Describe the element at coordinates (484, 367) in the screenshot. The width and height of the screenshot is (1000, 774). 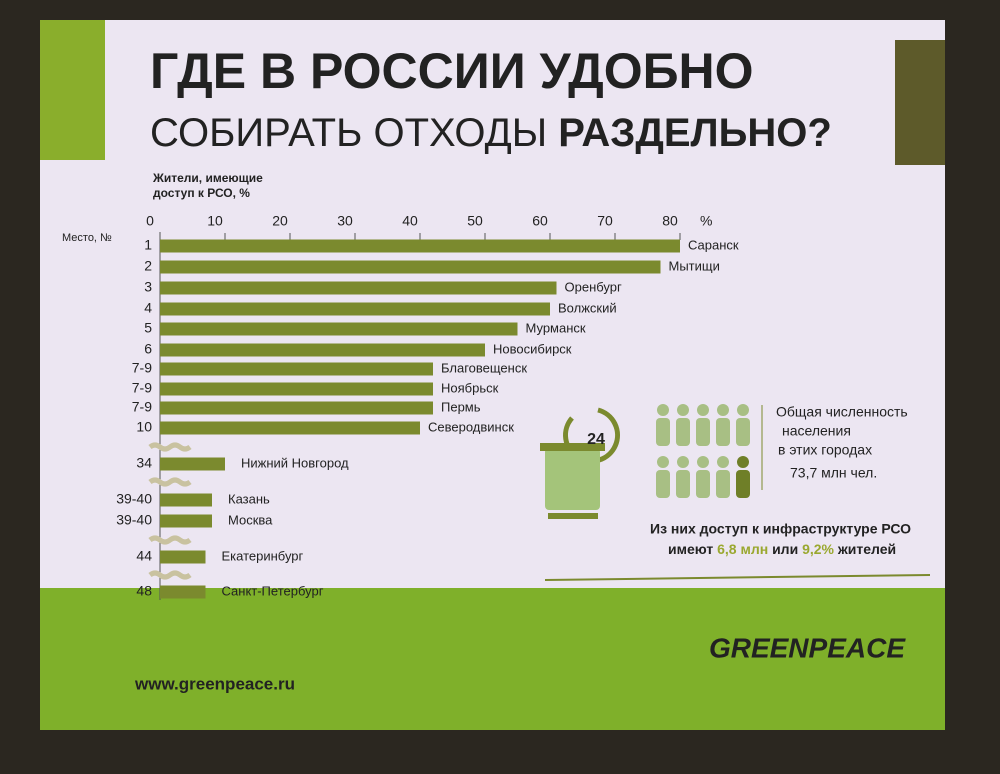
I see `category-label: Благовещенск` at that location.